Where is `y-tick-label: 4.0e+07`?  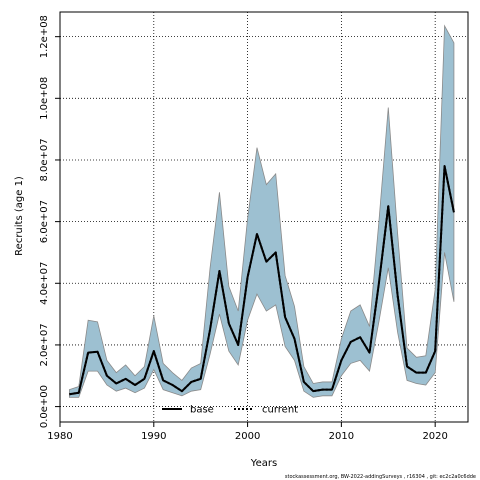 y-tick-label: 4.0e+07 is located at coordinates (44, 283).